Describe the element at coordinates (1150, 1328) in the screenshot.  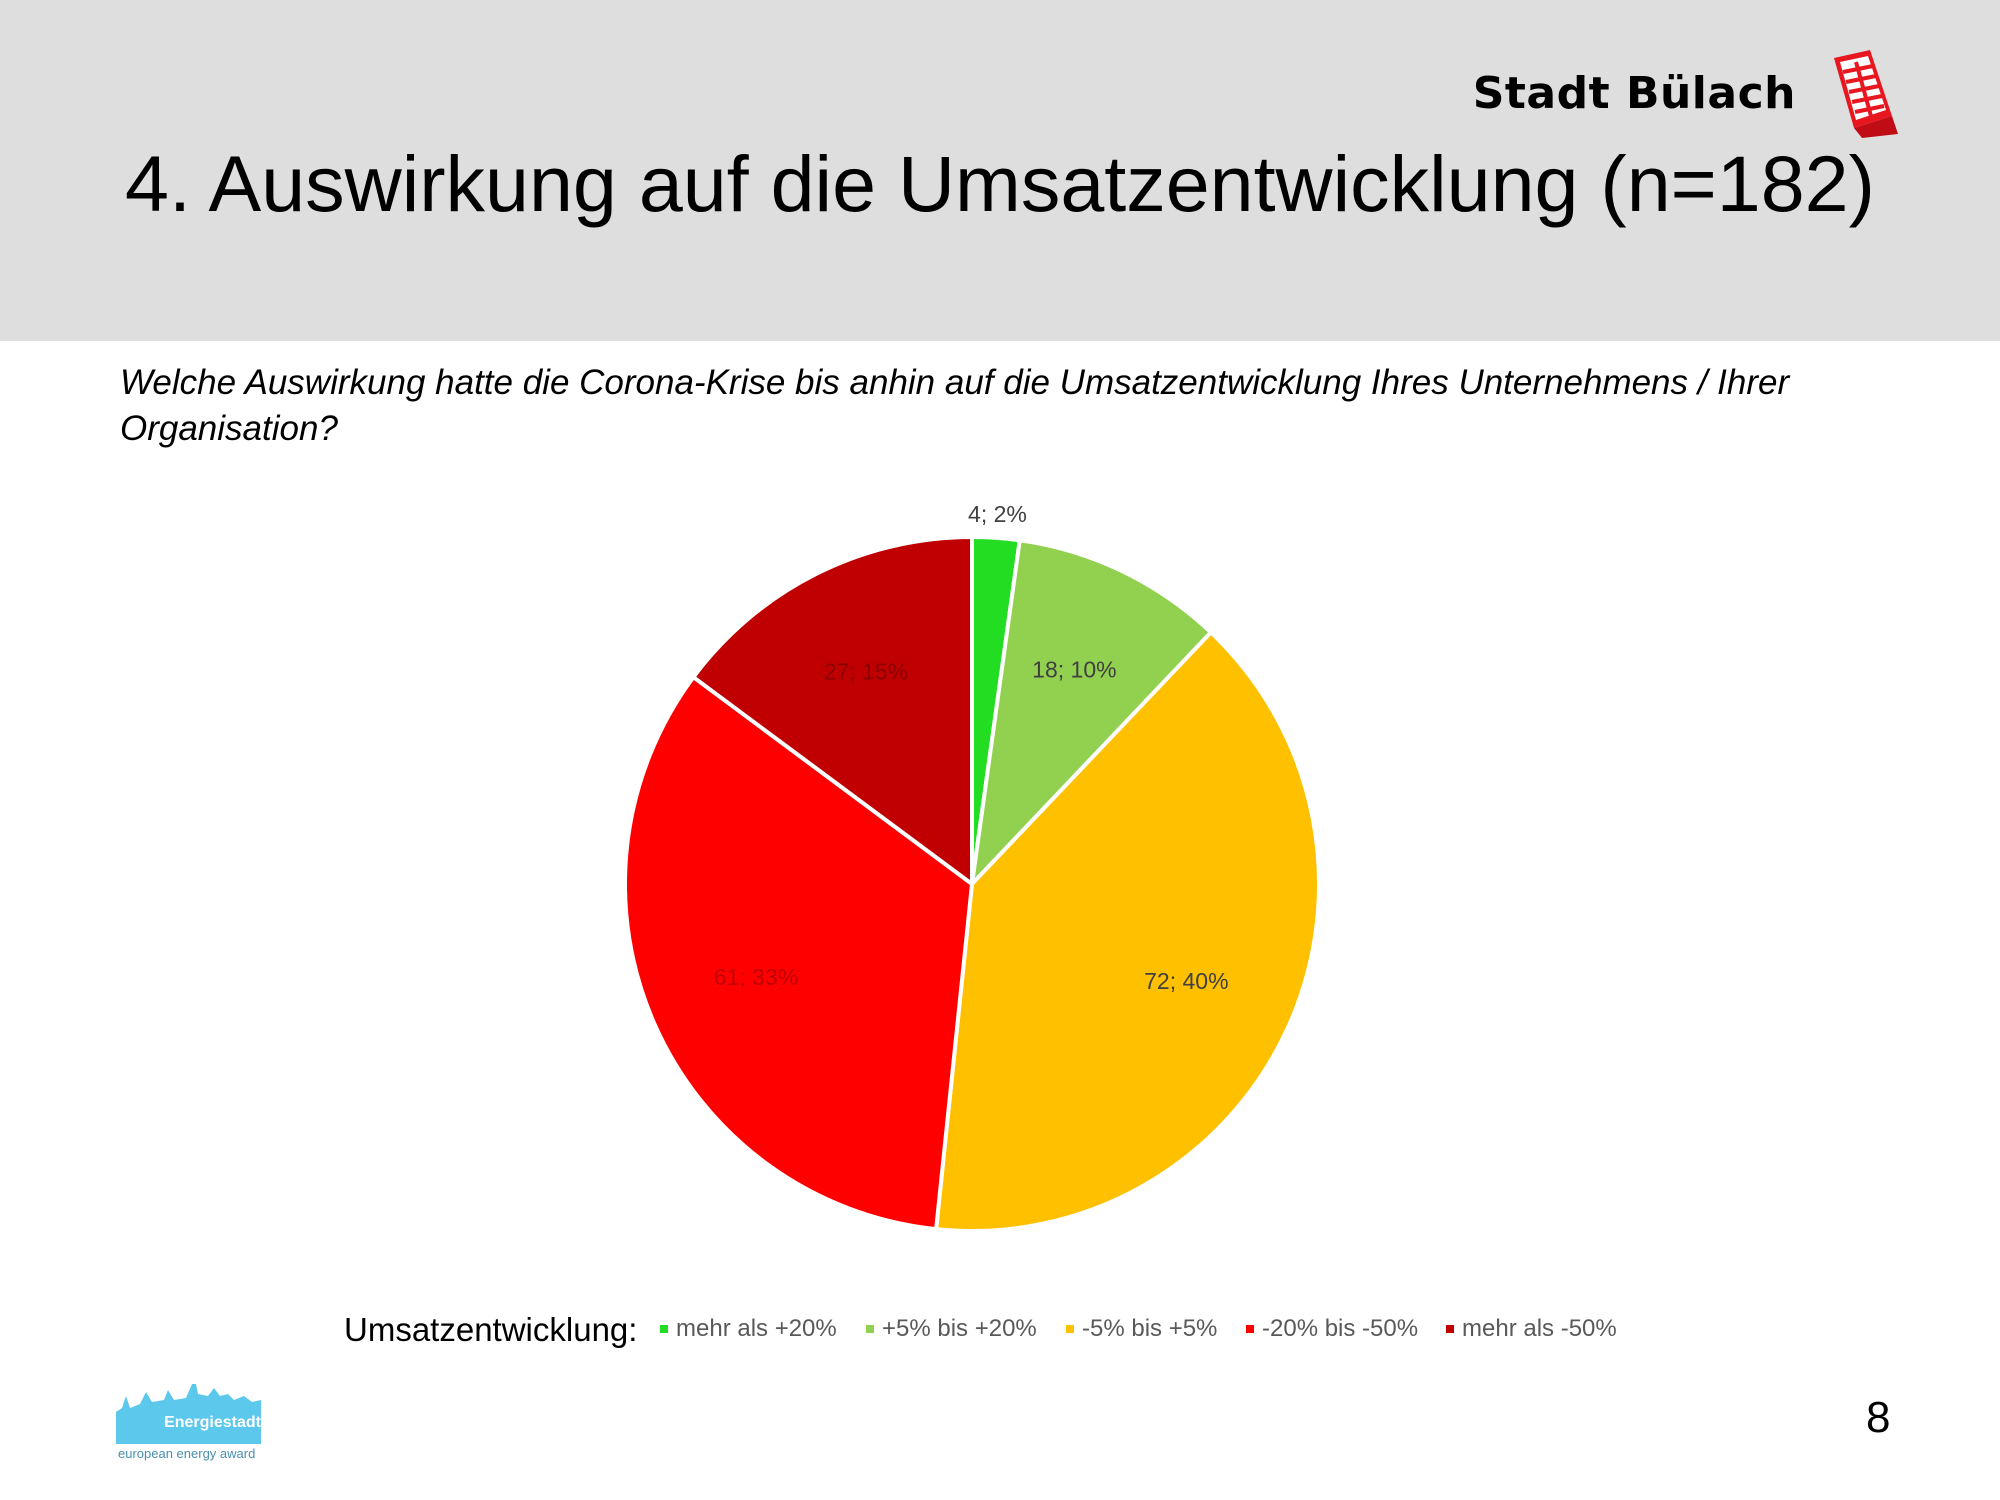
I see `legend-label: -5% bis +5%` at that location.